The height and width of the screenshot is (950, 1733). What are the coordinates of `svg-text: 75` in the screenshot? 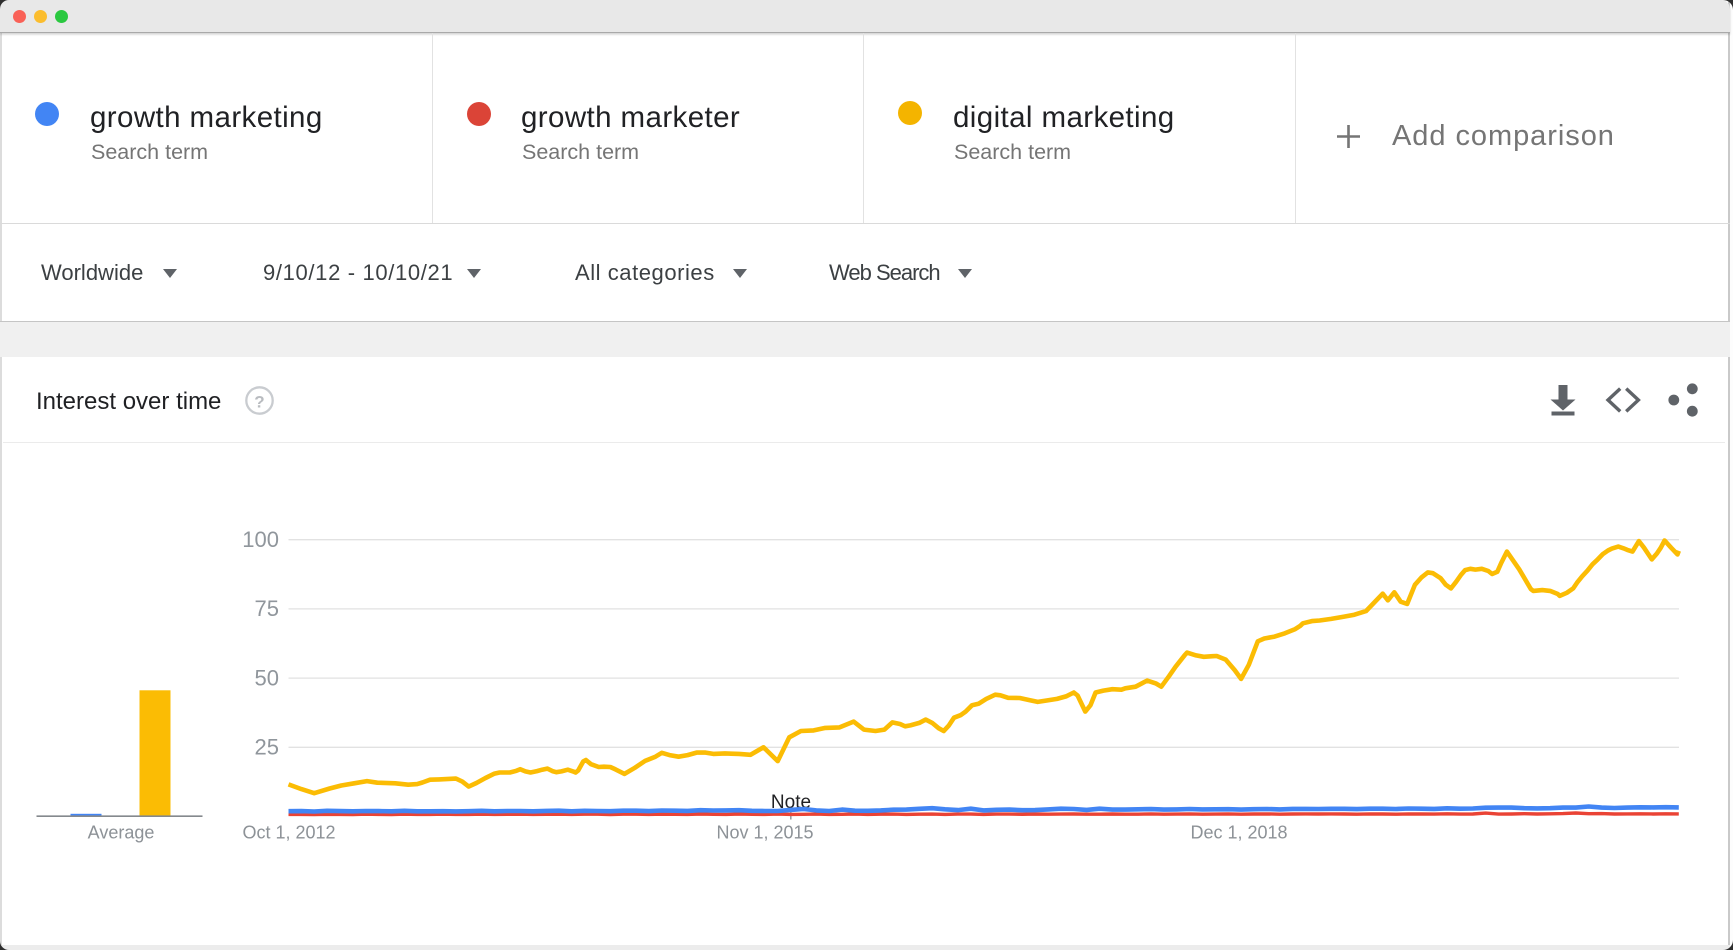 It's located at (267, 608).